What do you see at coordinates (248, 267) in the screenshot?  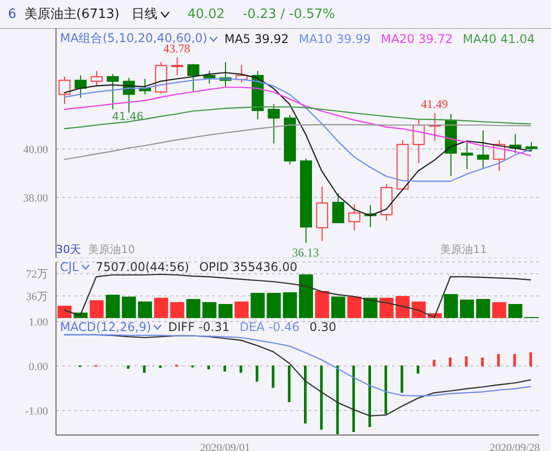 I see `series-label: OPID 355436.00` at bounding box center [248, 267].